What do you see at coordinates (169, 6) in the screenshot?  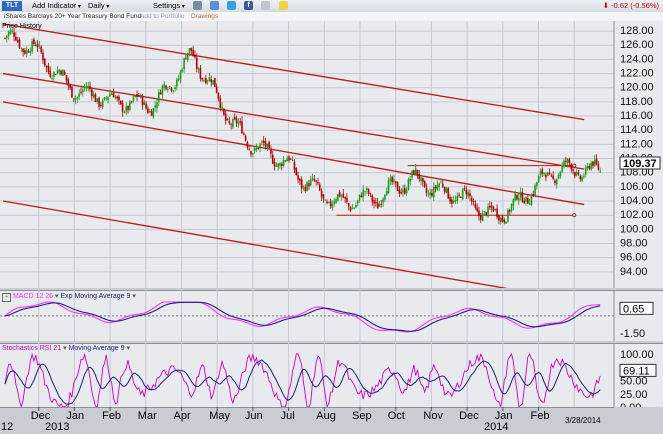 I see `settings-button: Settings` at bounding box center [169, 6].